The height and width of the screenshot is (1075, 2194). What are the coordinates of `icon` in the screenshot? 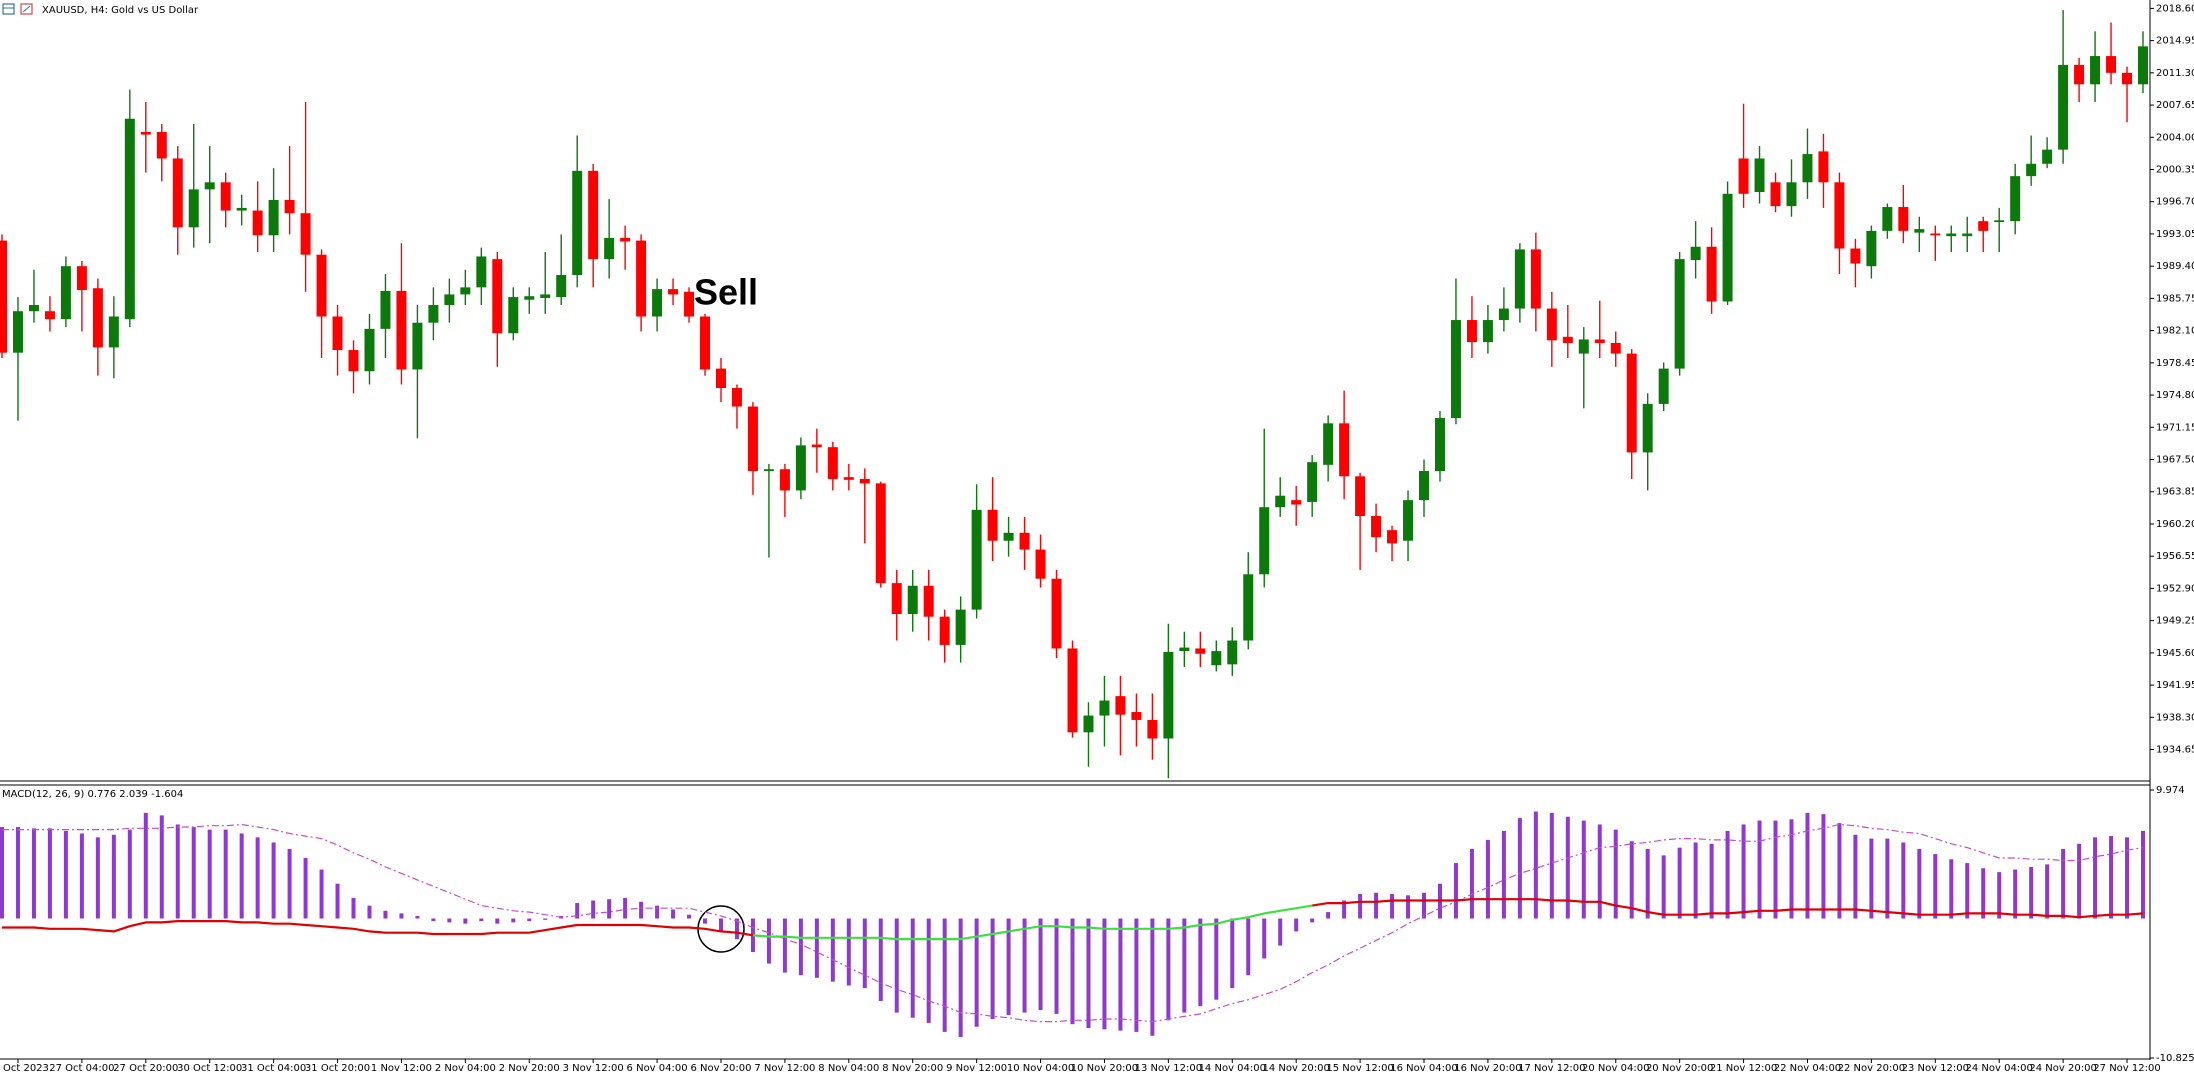 It's located at (8, 9).